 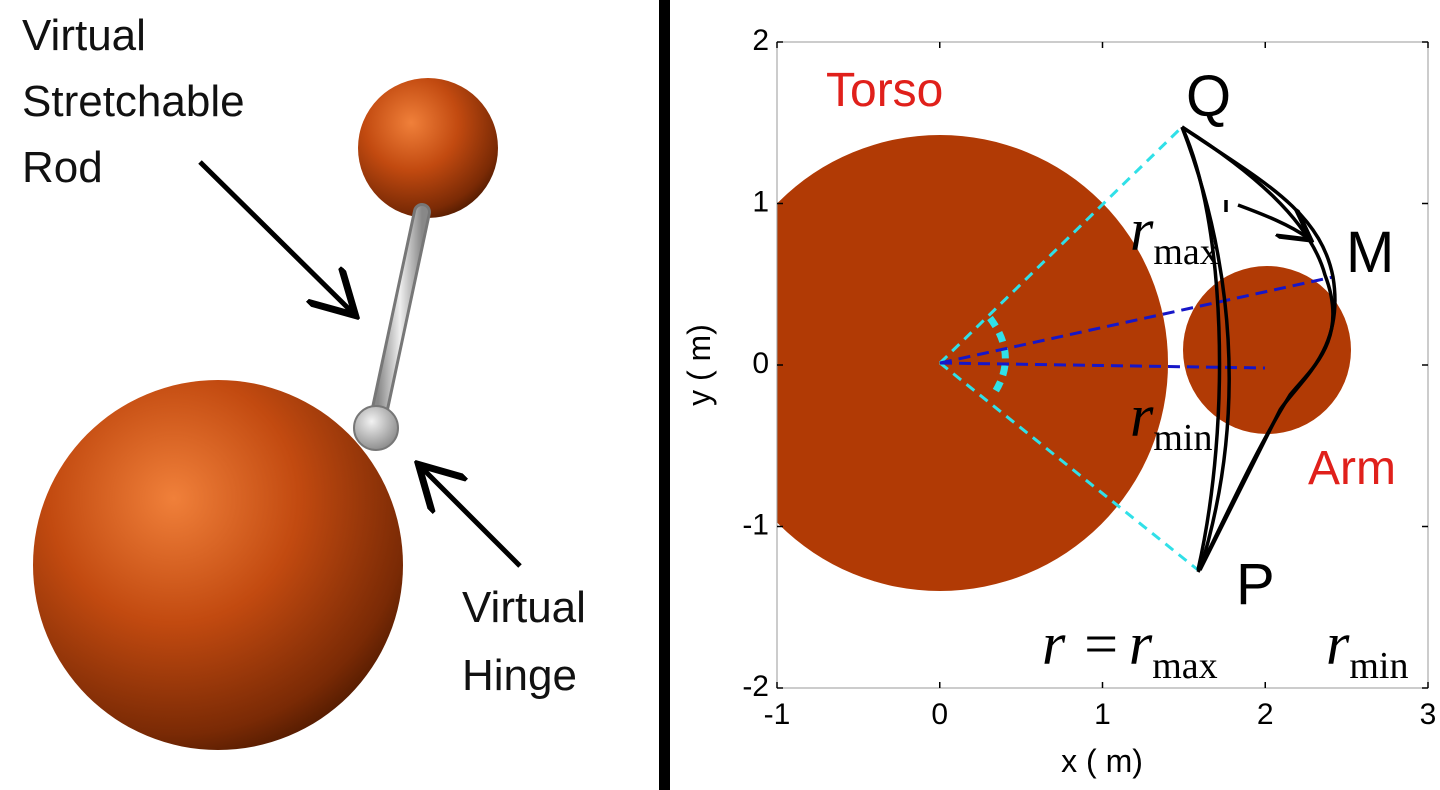 What do you see at coordinates (760, 40) in the screenshot?
I see `y-tick-label: 2` at bounding box center [760, 40].